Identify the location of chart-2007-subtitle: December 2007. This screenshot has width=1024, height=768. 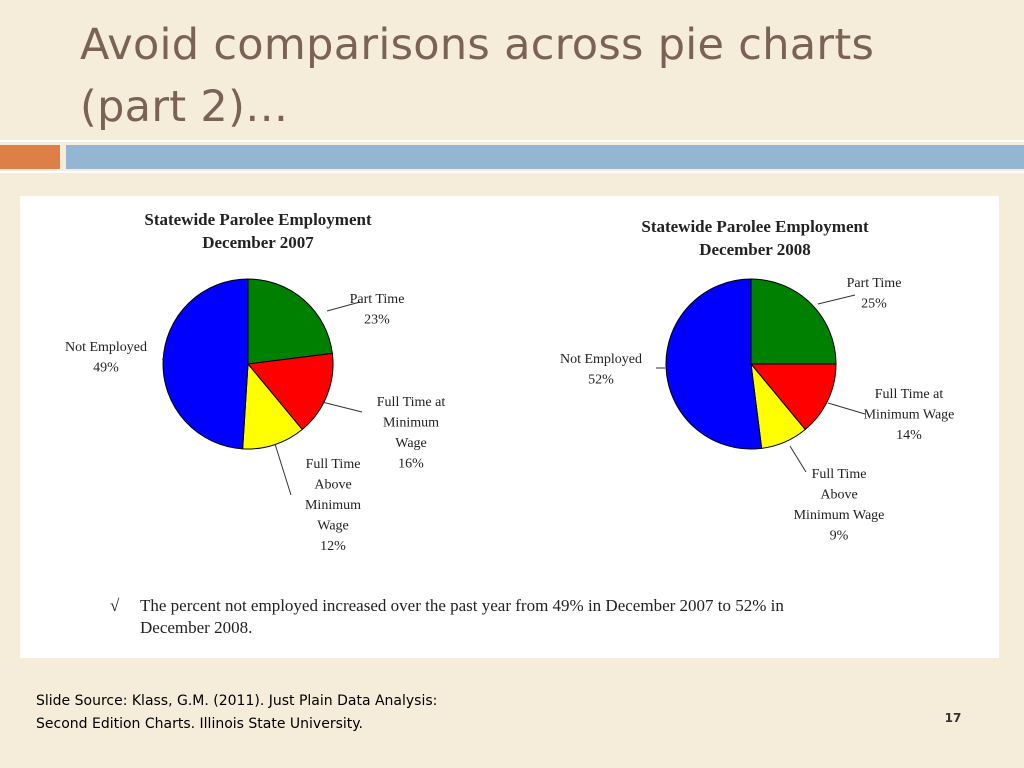
(258, 242).